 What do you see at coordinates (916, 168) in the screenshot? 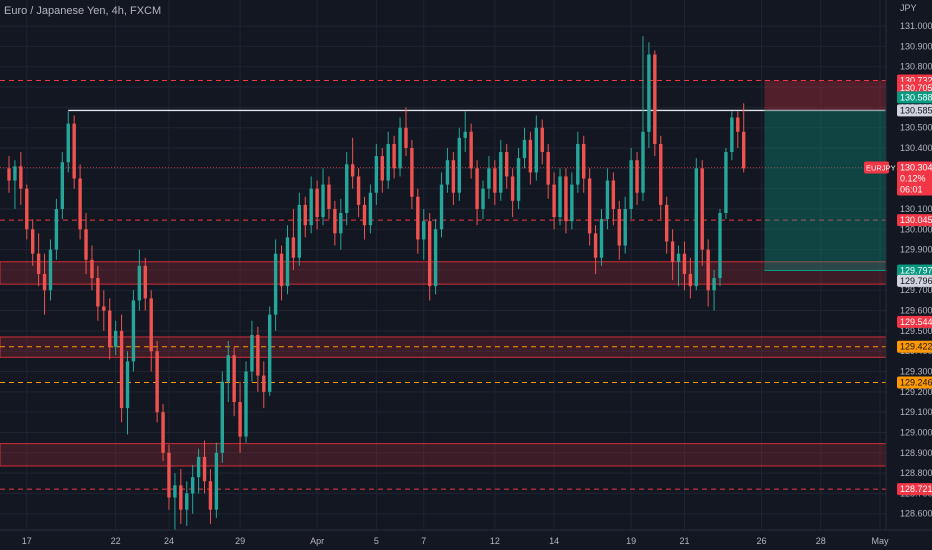
I see `last-price-value: 130.304` at bounding box center [916, 168].